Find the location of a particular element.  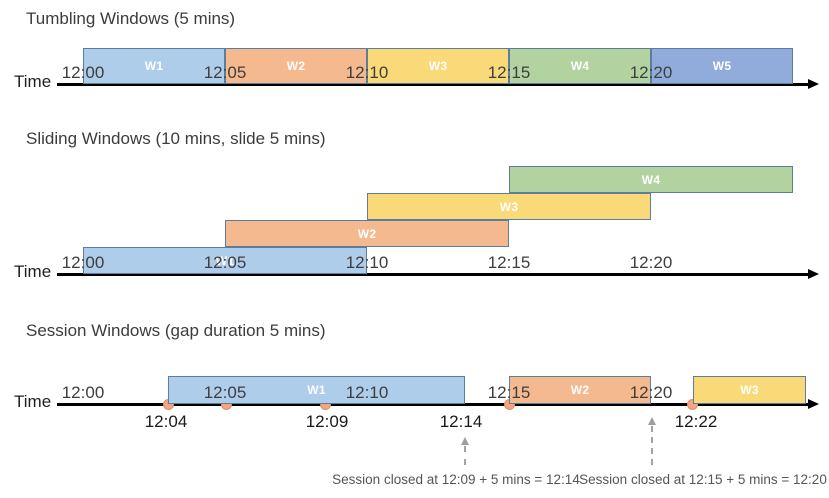

time-axis-arrow-icon-tumbling is located at coordinates (813, 83).